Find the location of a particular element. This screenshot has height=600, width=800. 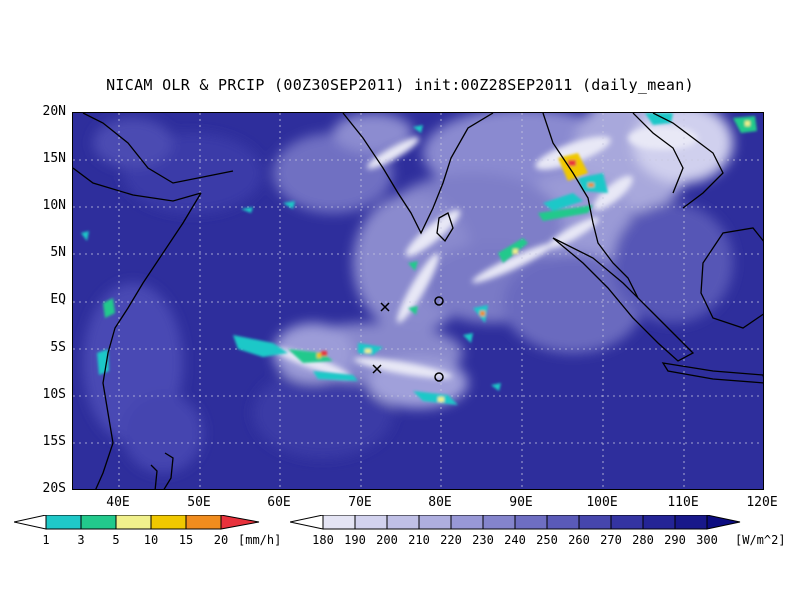

precip-colorbar-swatches is located at coordinates (137, 522).